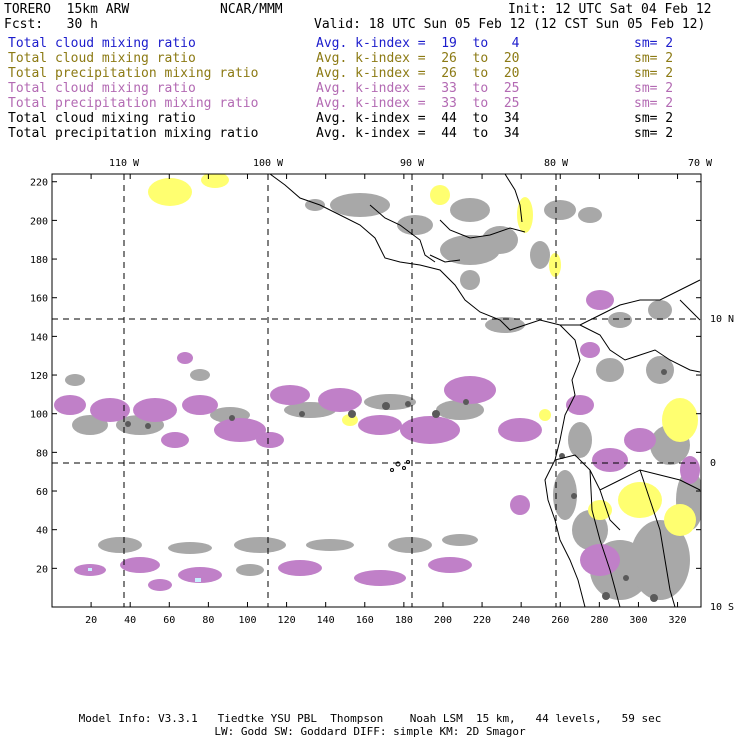 The width and height of the screenshot is (740, 740). I want to click on longitude-label: 70 W, so click(700, 163).